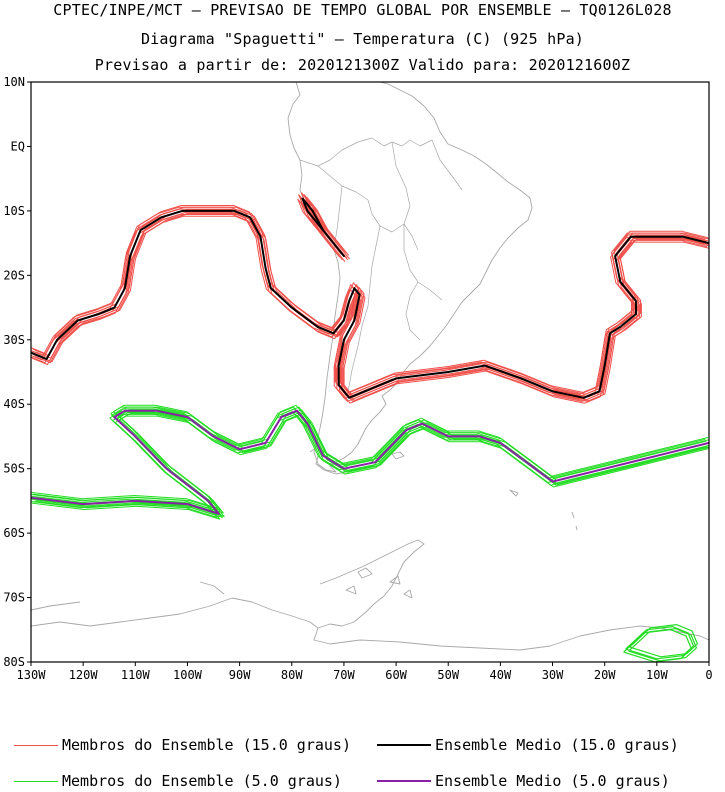  Describe the element at coordinates (557, 745) in the screenshot. I see `legend-label-mean-15: Ensemble Medio (15.0 graus)` at that location.